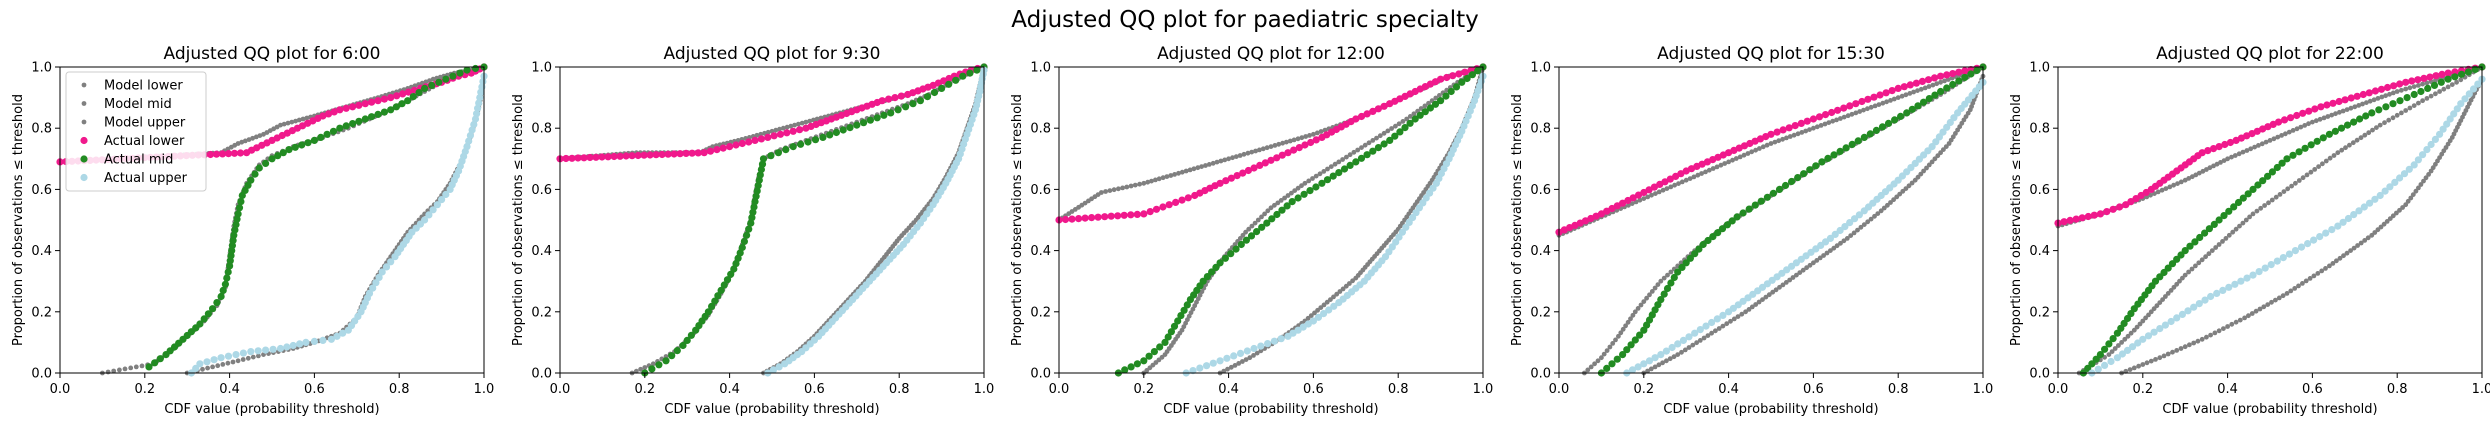 The width and height of the screenshot is (2490, 429). What do you see at coordinates (2270, 145) in the screenshot?
I see `series-actual-lower` at bounding box center [2270, 145].